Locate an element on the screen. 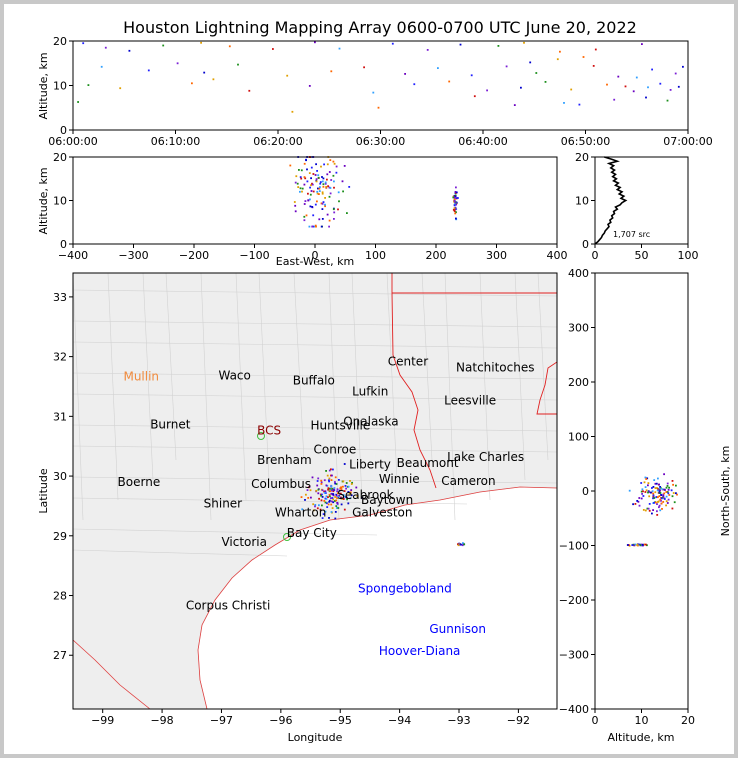  ns-yaxis-label: −400 is located at coordinates (574, 709).